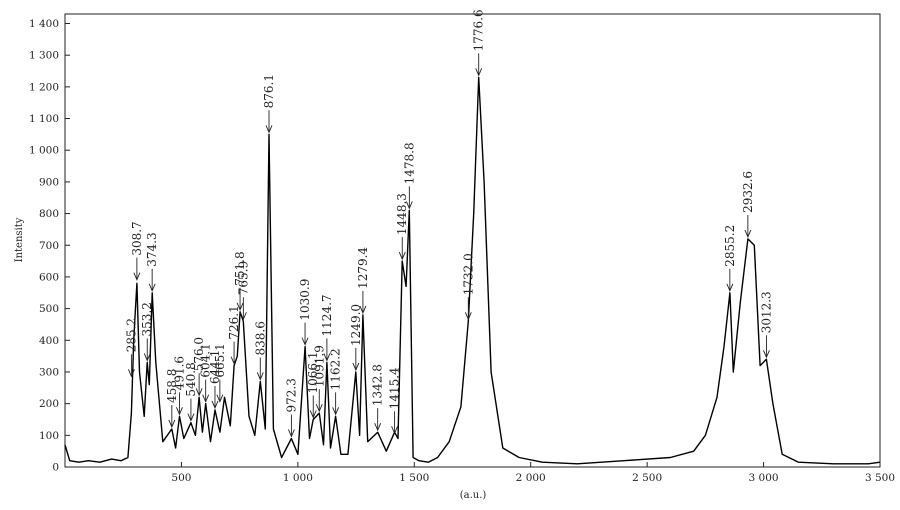  I want to click on peak-label: 644.1, so click(215, 367).